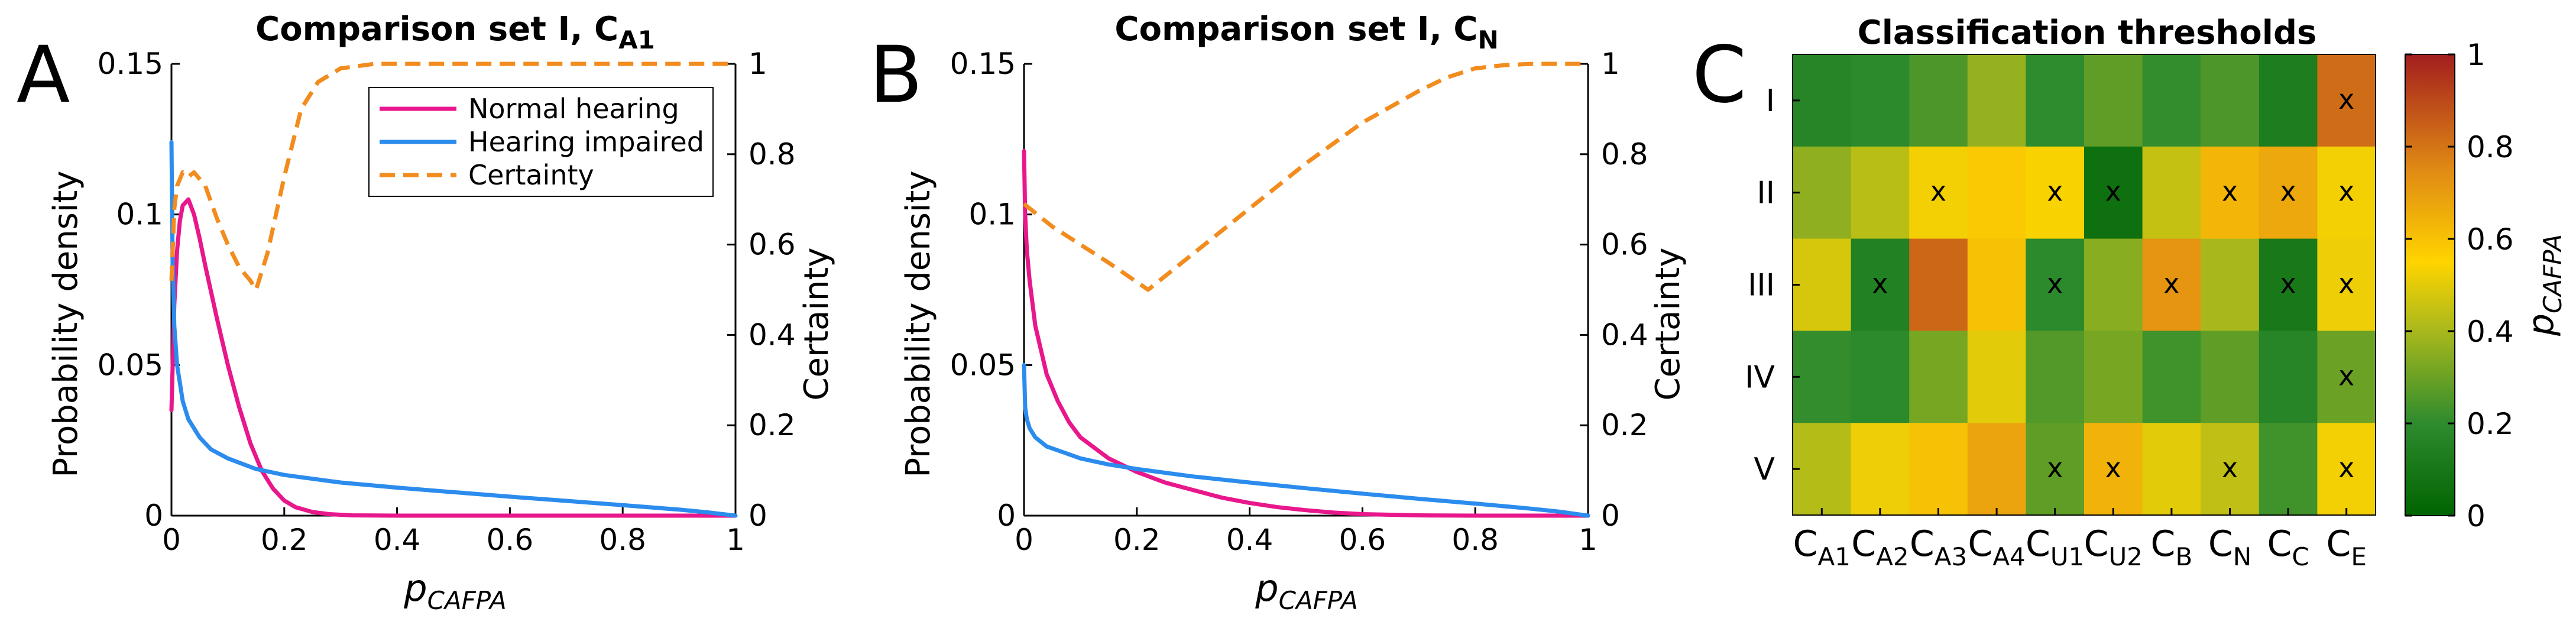  What do you see at coordinates (66, 323) in the screenshot?
I see `ylabel-left-a: Probability density` at bounding box center [66, 323].